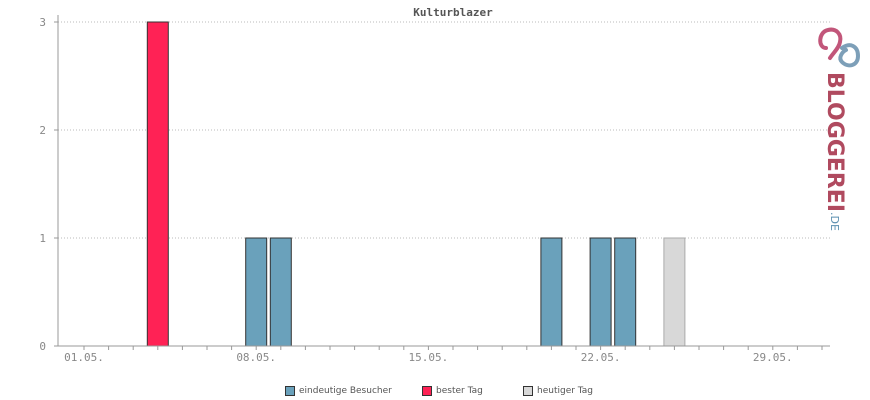  I want to click on x-tick-label-29-05-: 29.05., so click(773, 357).